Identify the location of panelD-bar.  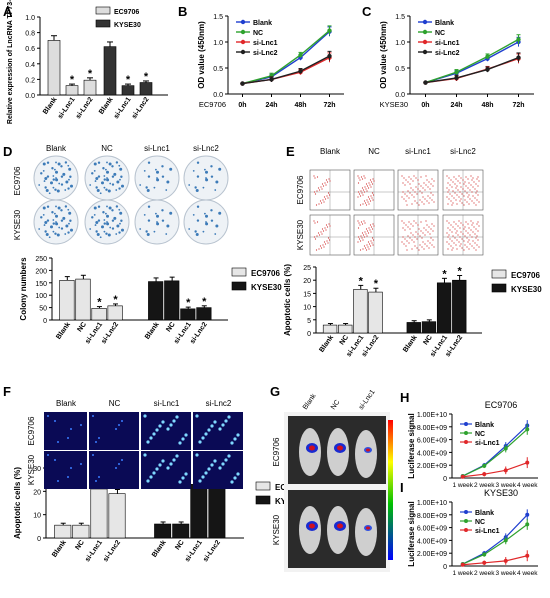
(156, 301).